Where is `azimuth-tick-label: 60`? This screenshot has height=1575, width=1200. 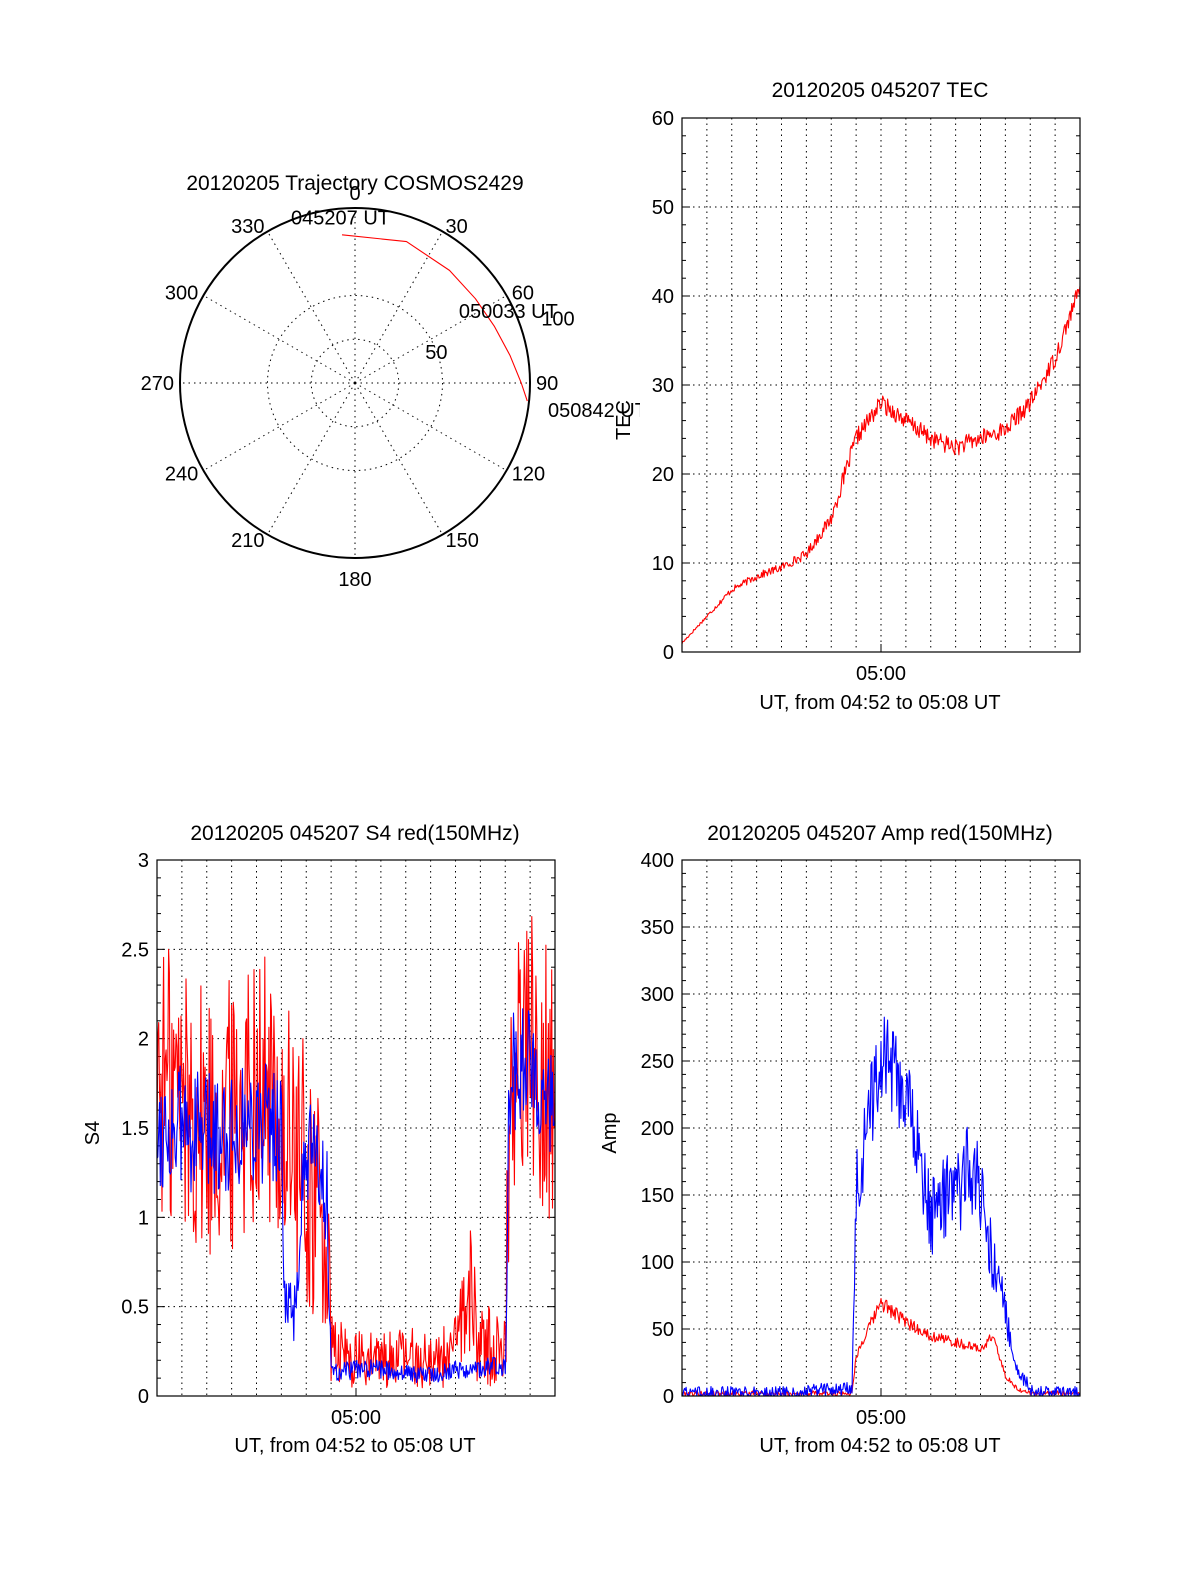
azimuth-tick-label: 60 is located at coordinates (523, 294).